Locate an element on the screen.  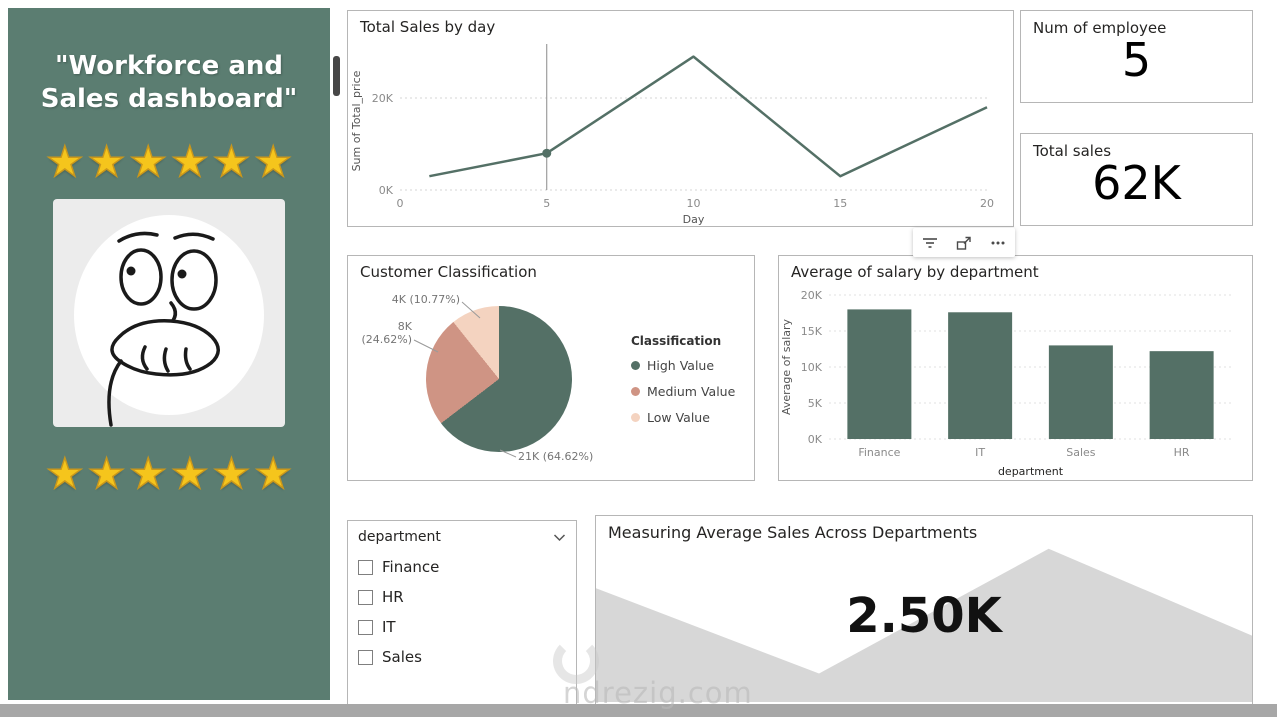
svg-text: 10K is located at coordinates (812, 367).